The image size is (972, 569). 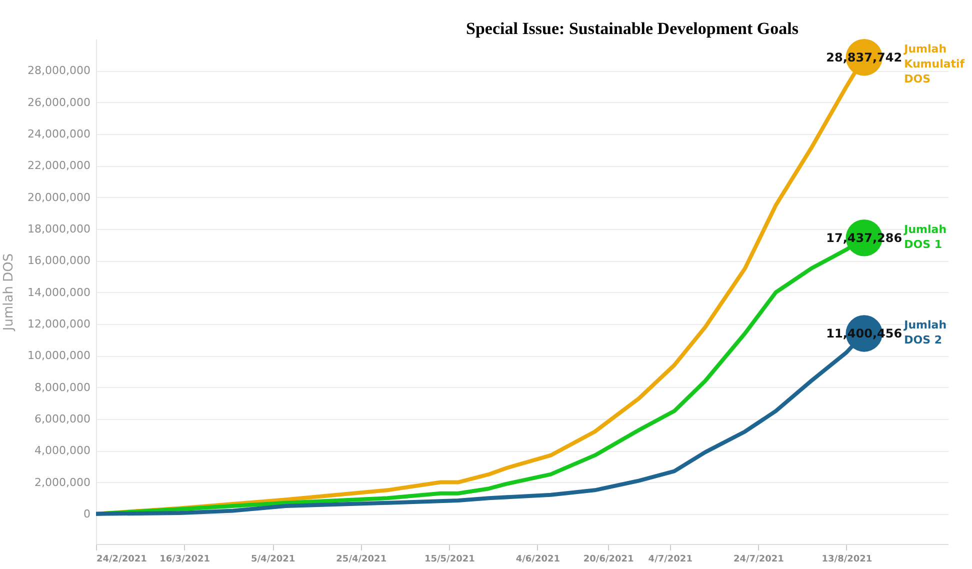 What do you see at coordinates (59, 261) in the screenshot?
I see `y-tick-label: 16,000,000` at bounding box center [59, 261].